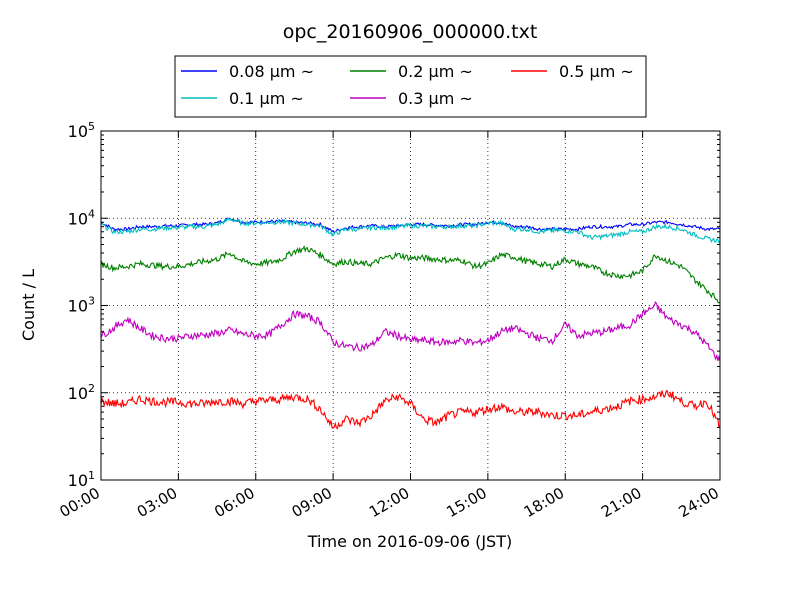 The image size is (800, 600). Describe the element at coordinates (409, 541) in the screenshot. I see `x-axis-label: Time on 2016-09-06 (JST)` at that location.